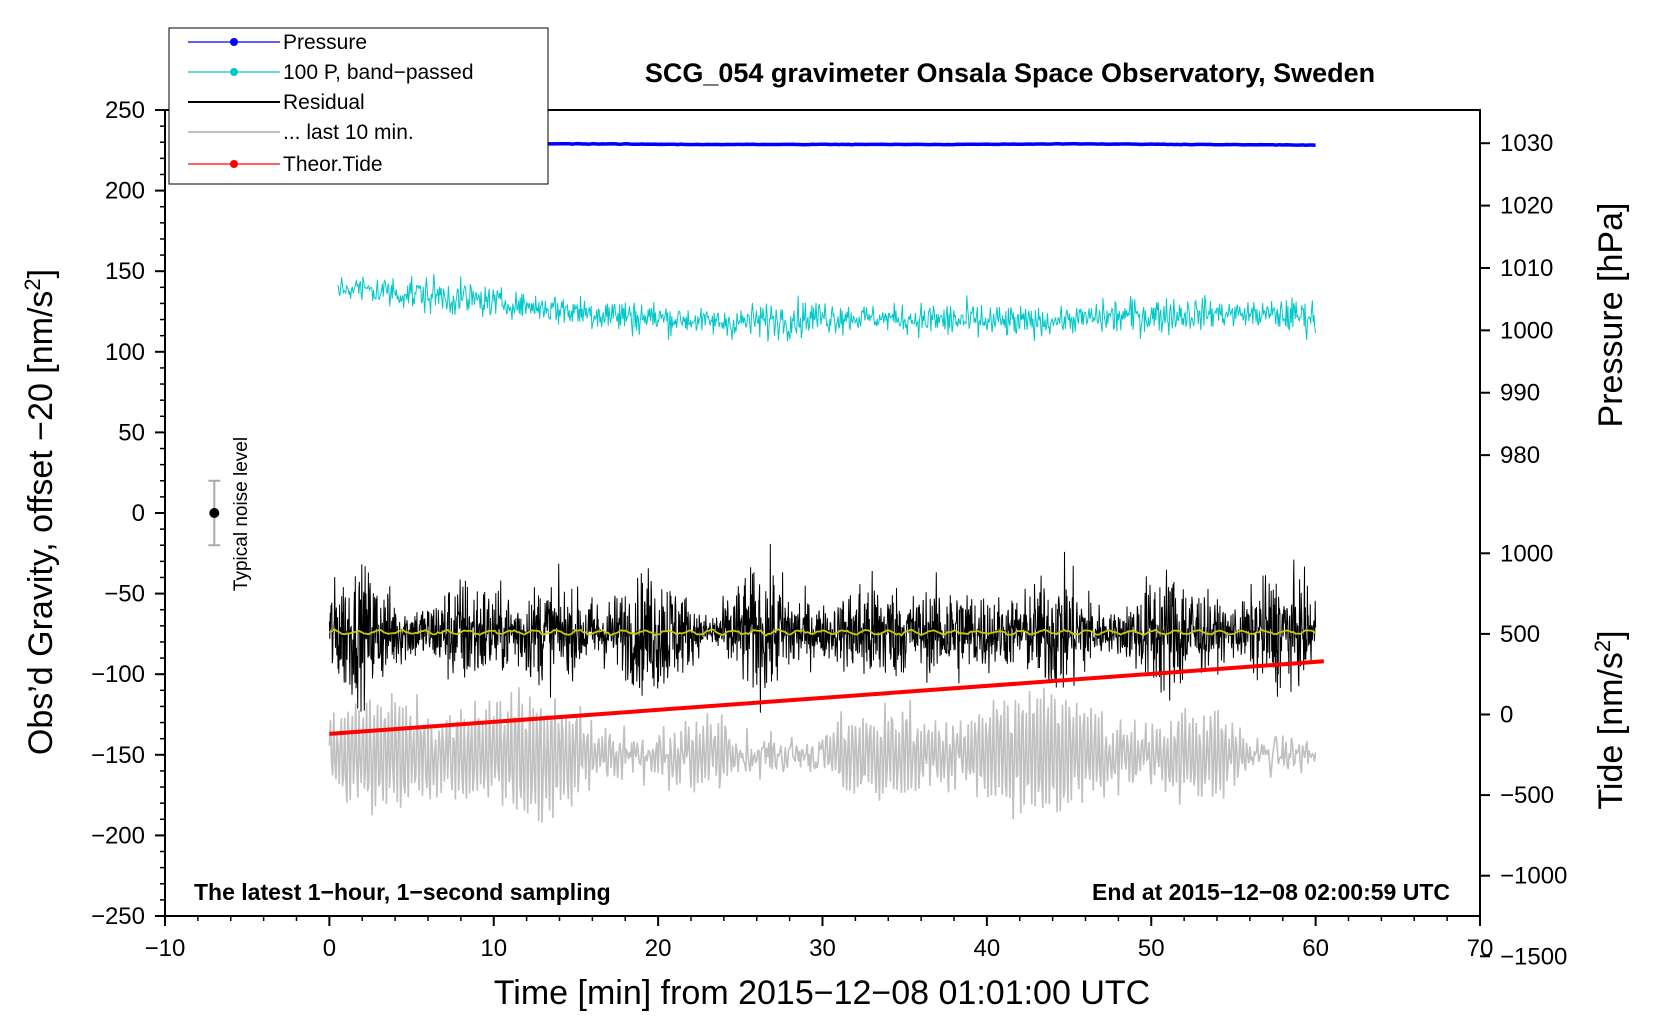  I want to click on x-tick-label: 60, so click(1315, 948).